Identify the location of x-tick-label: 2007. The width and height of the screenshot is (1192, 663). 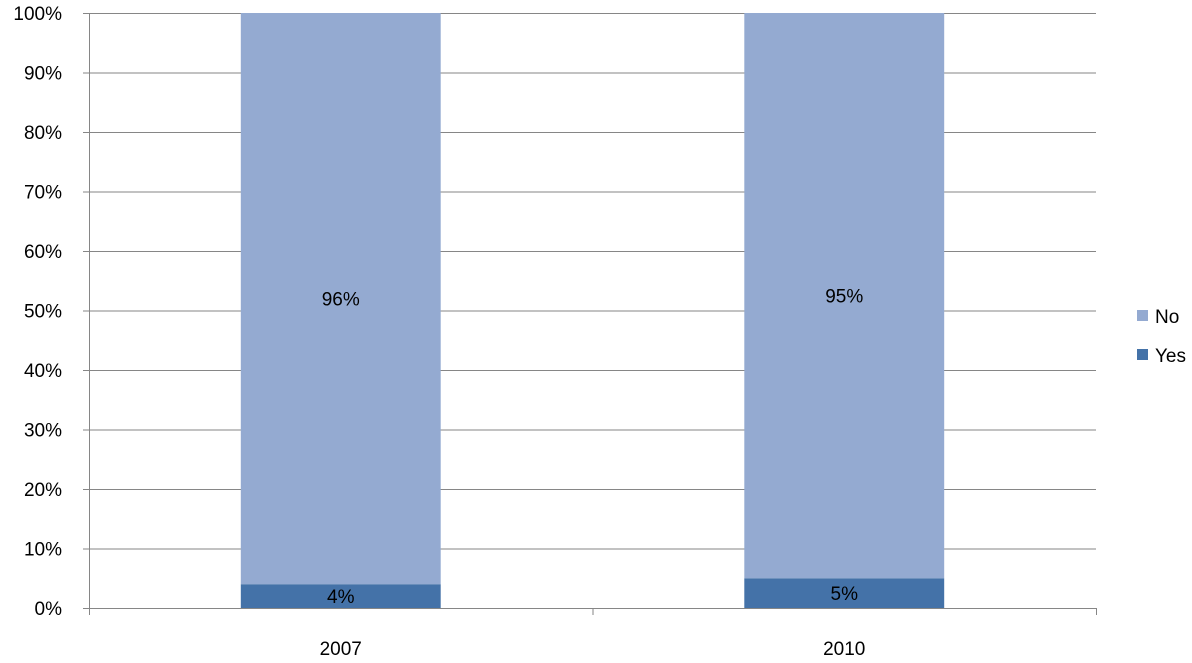
(341, 649).